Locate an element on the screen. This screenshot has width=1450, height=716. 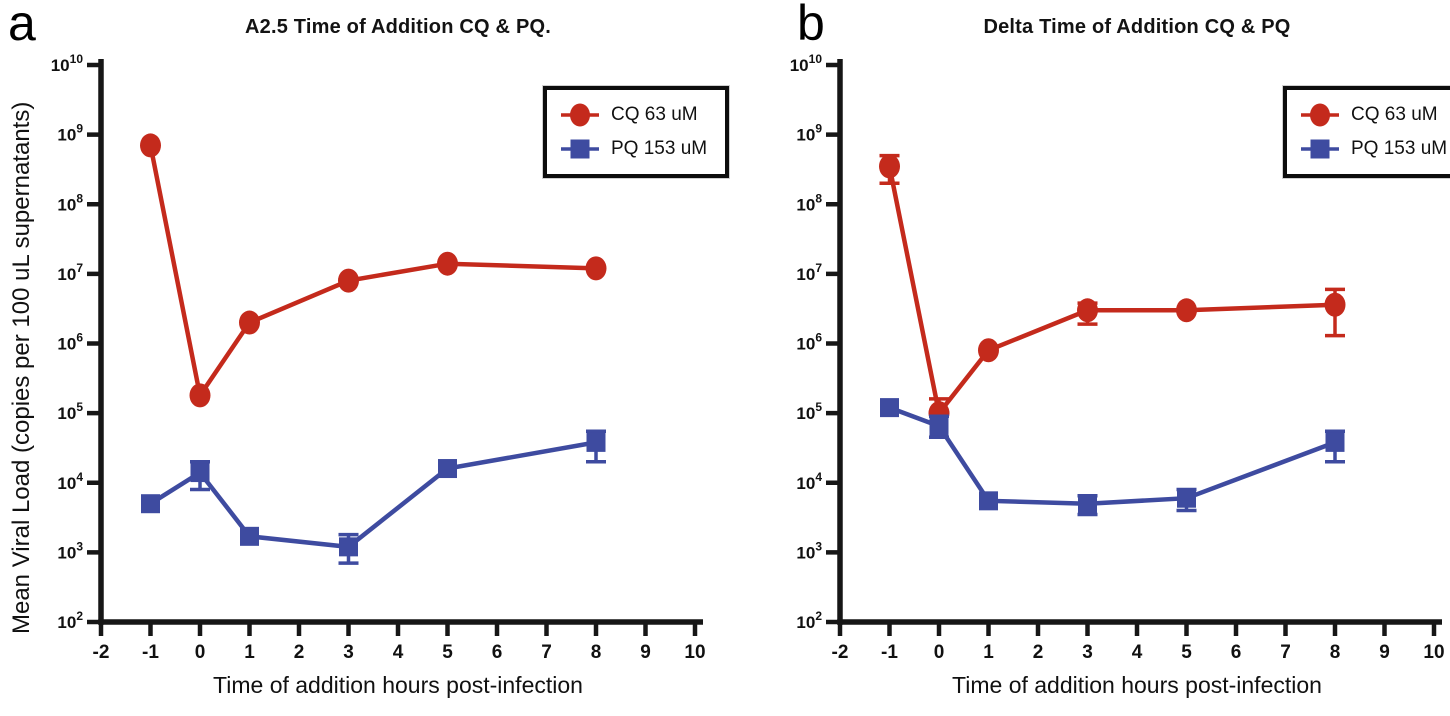
legend-b: CQ 63 uM PQ 153 uM is located at coordinates (1366, 132).